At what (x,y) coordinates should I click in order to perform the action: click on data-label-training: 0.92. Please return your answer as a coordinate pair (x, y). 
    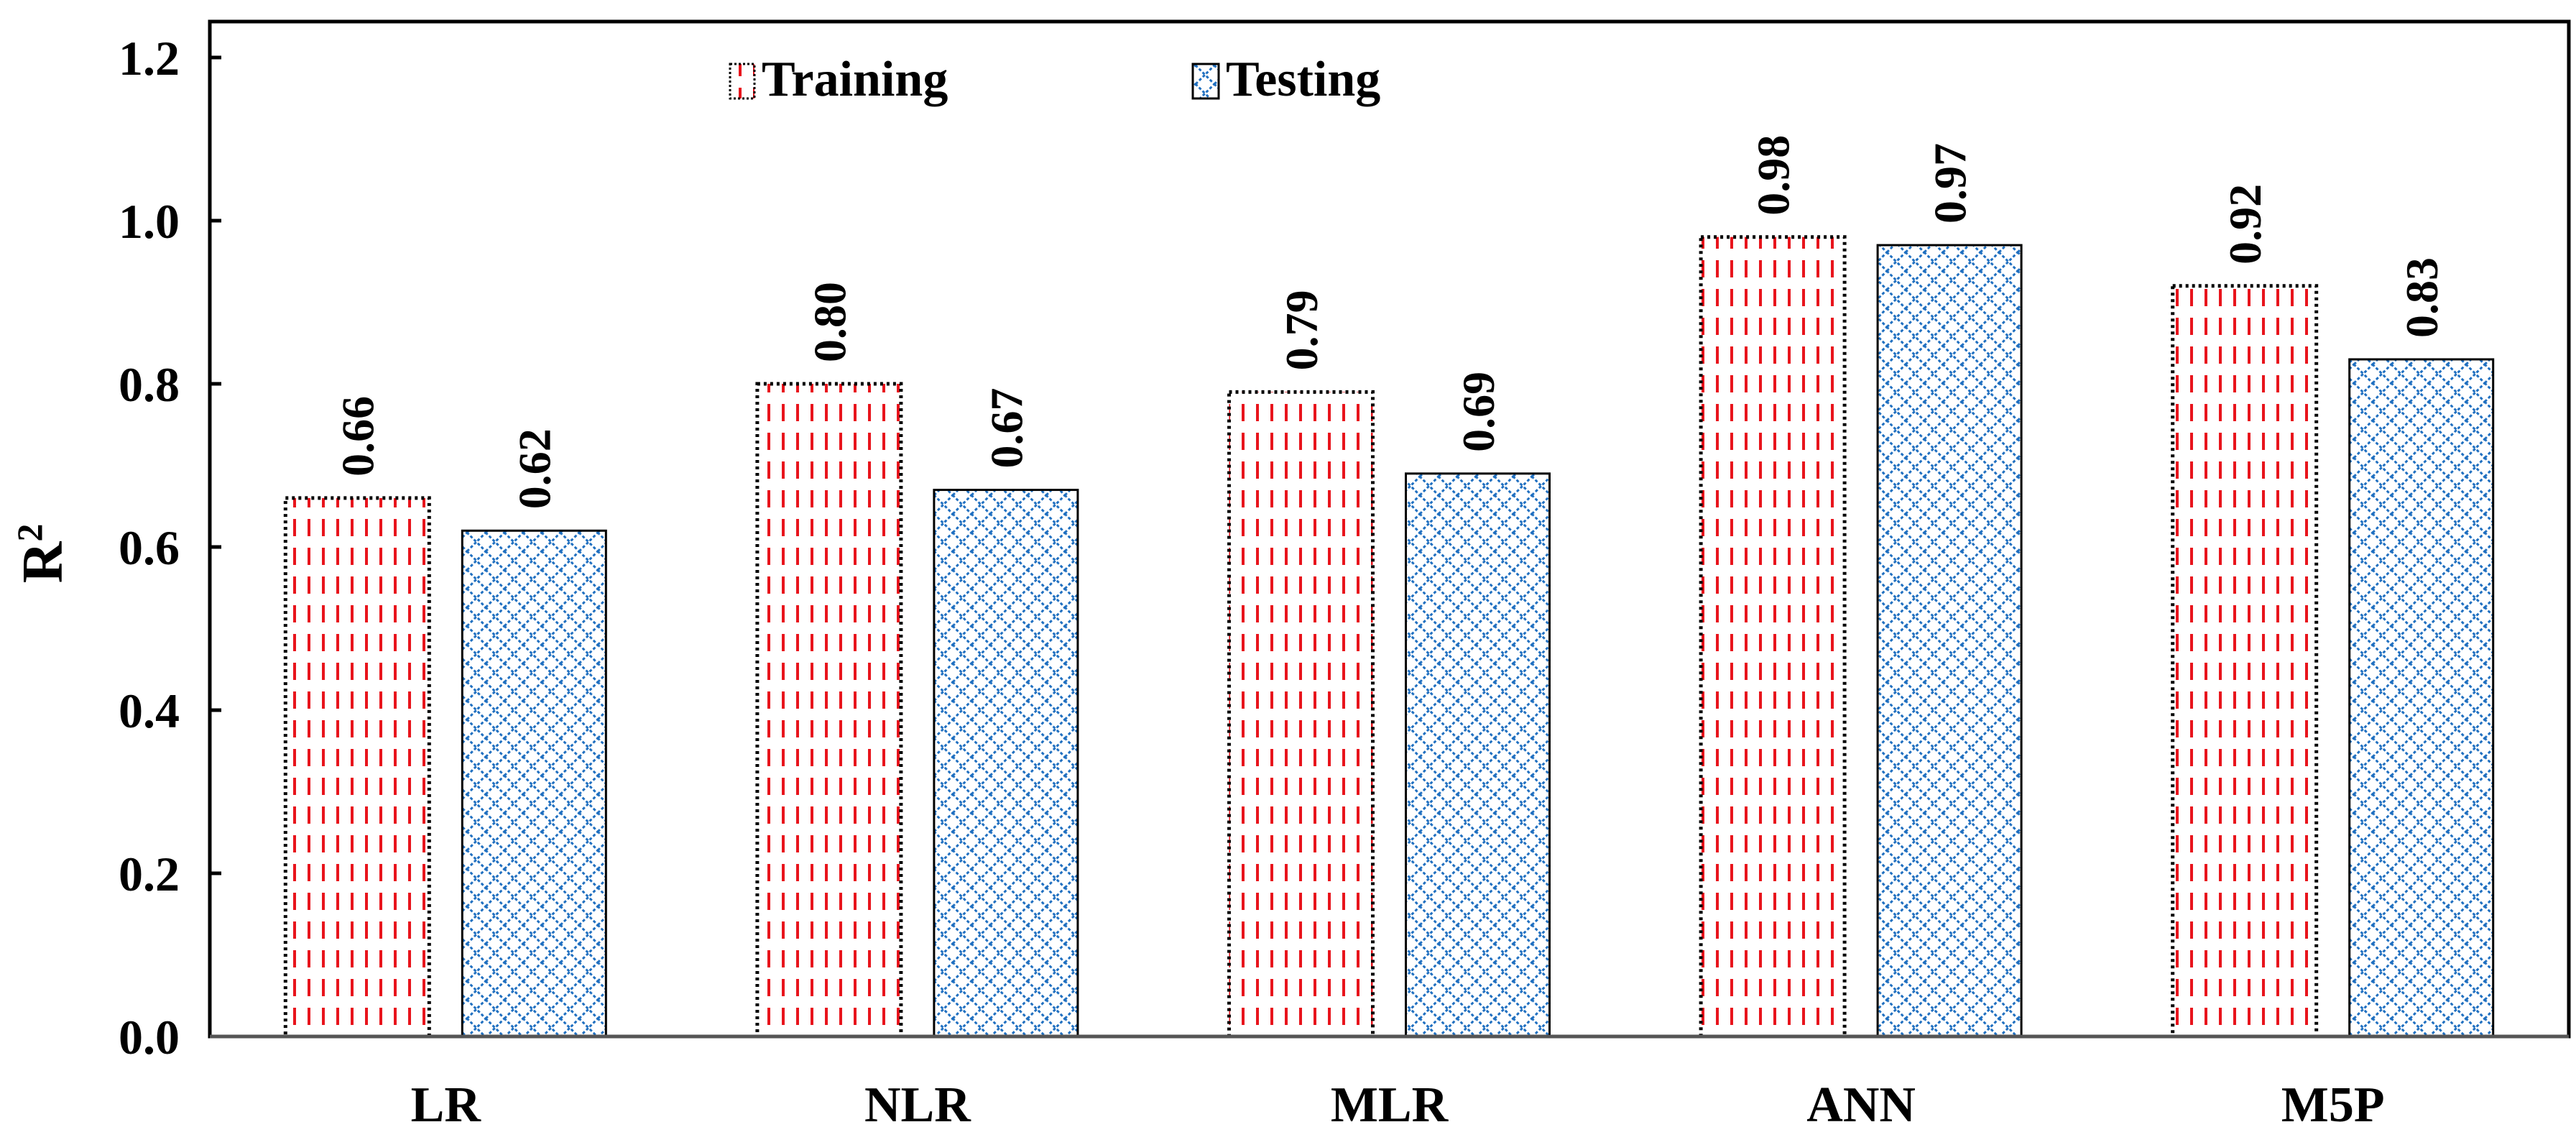
    Looking at the image, I should click on (2245, 224).